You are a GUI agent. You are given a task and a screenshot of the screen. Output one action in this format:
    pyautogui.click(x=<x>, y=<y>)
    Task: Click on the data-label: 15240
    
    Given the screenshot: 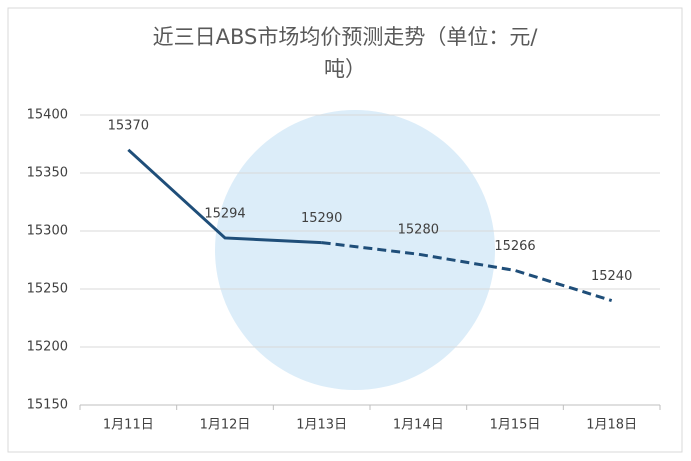 What is the action you would take?
    pyautogui.click(x=611, y=276)
    